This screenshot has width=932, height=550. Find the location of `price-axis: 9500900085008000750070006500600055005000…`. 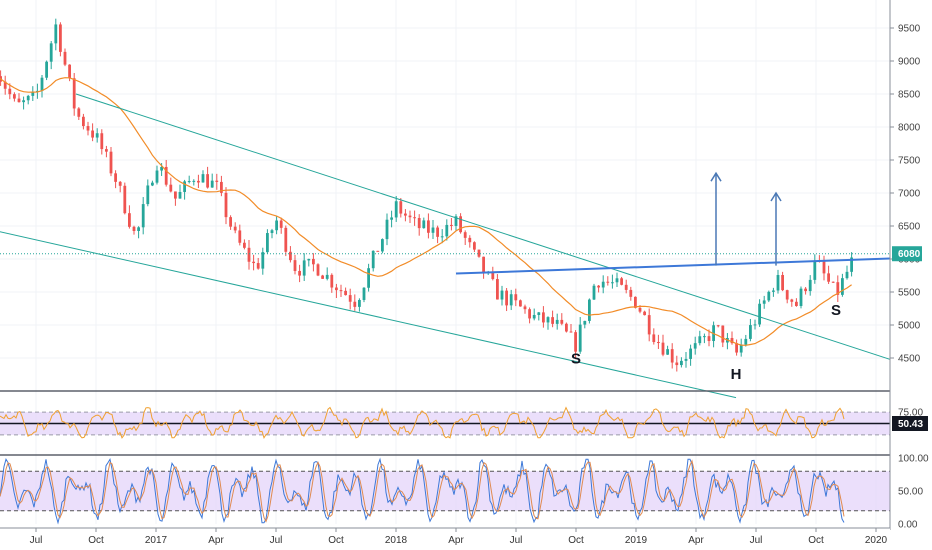

price-axis: 9500900085008000750070006500600055005000… is located at coordinates (910, 275).